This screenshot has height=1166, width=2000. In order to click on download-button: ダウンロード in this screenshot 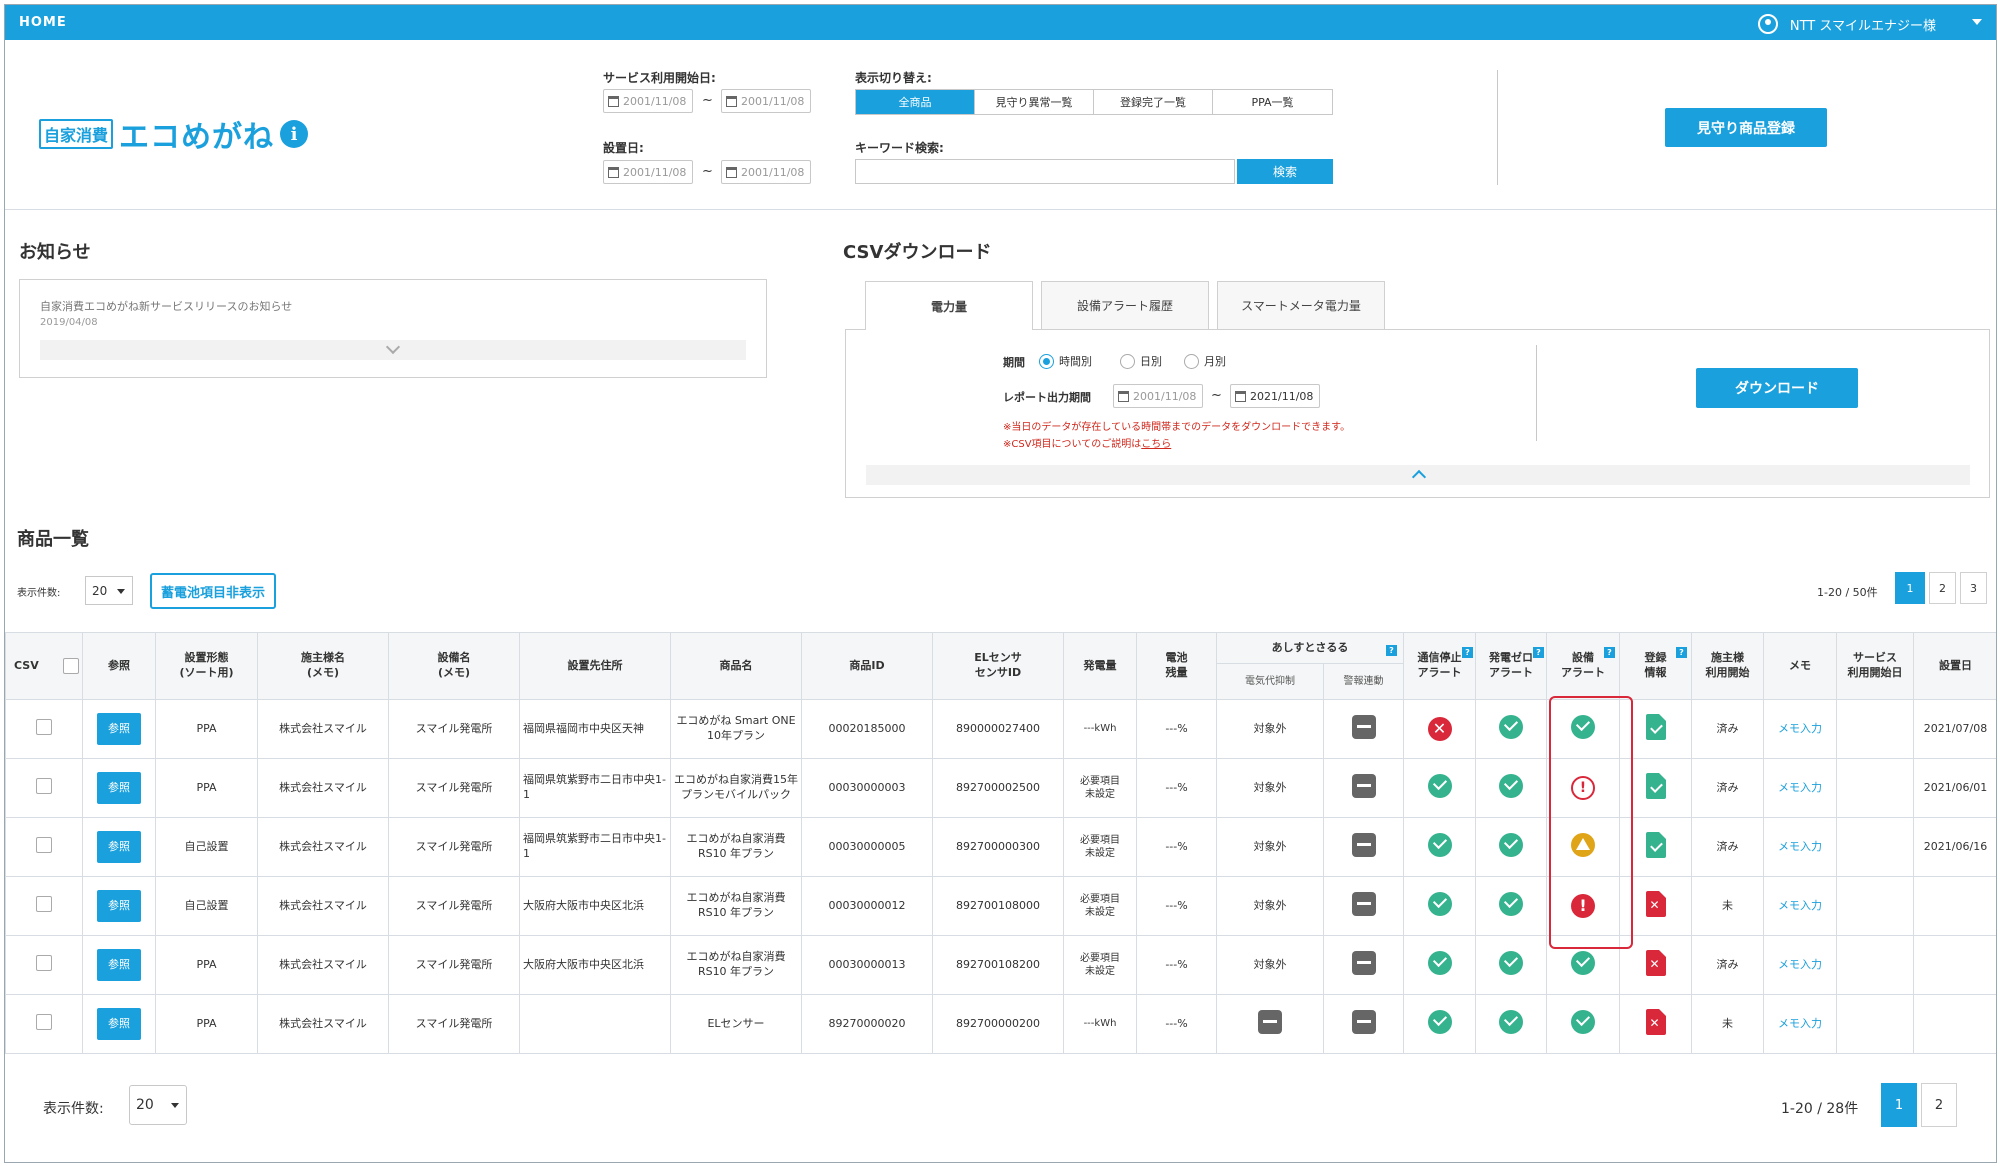, I will do `click(1777, 388)`.